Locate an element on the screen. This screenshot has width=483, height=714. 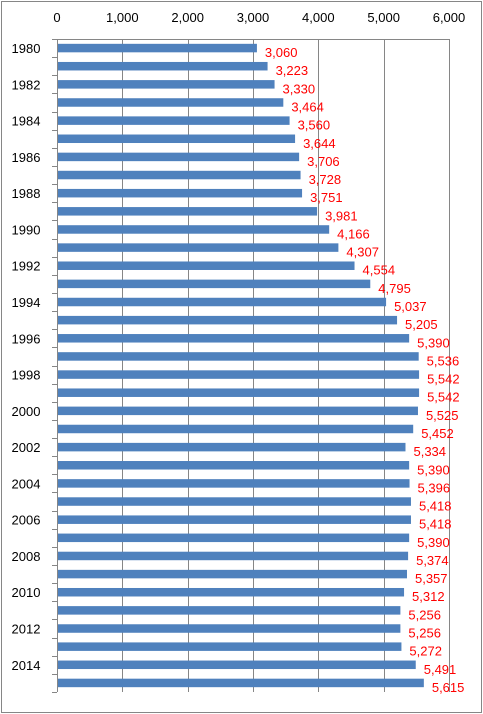
data-label-1980: 3,060 is located at coordinates (281, 52).